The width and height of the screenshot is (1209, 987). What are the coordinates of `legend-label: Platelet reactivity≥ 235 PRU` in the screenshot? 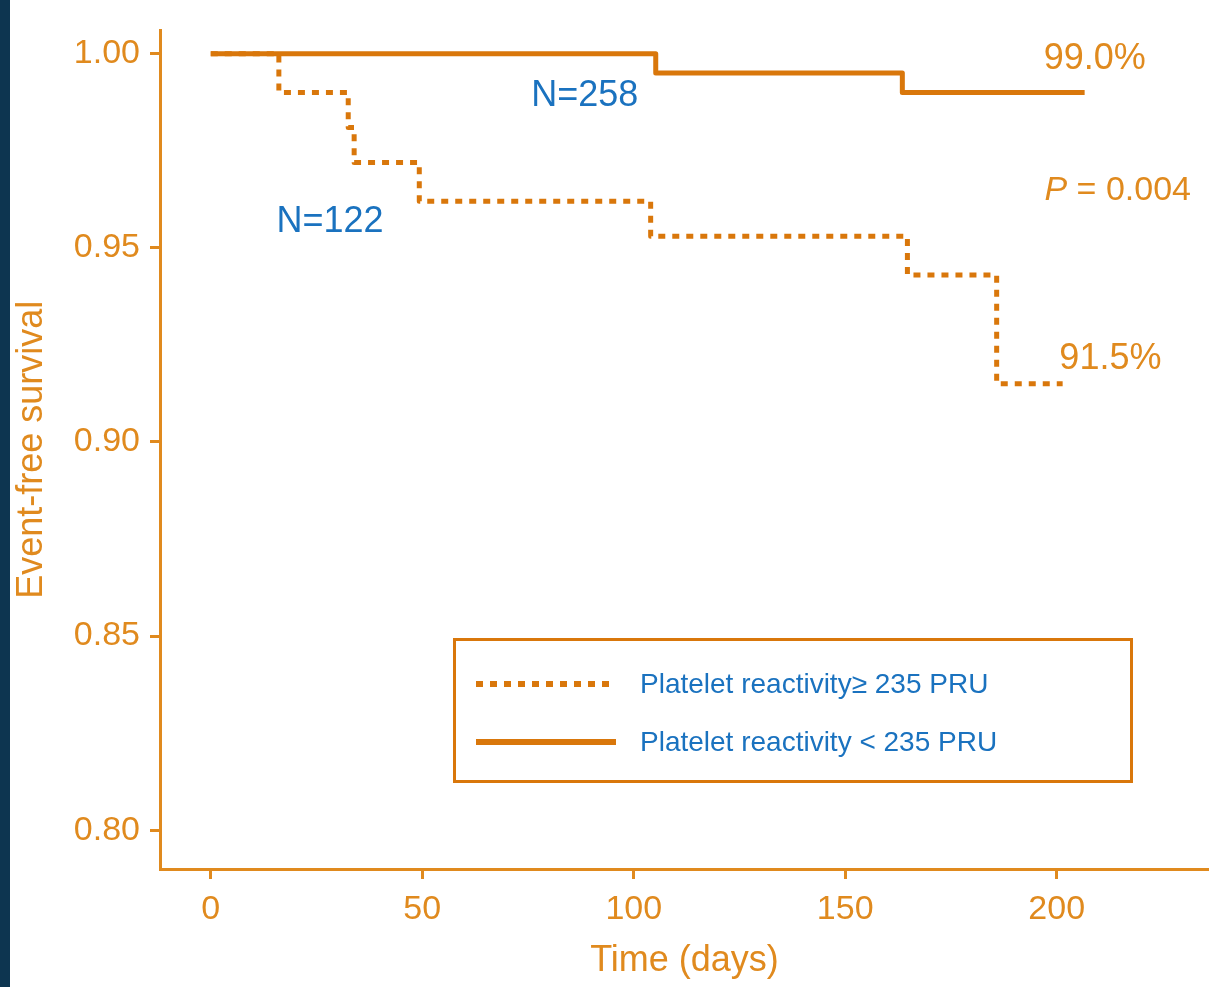 It's located at (814, 684).